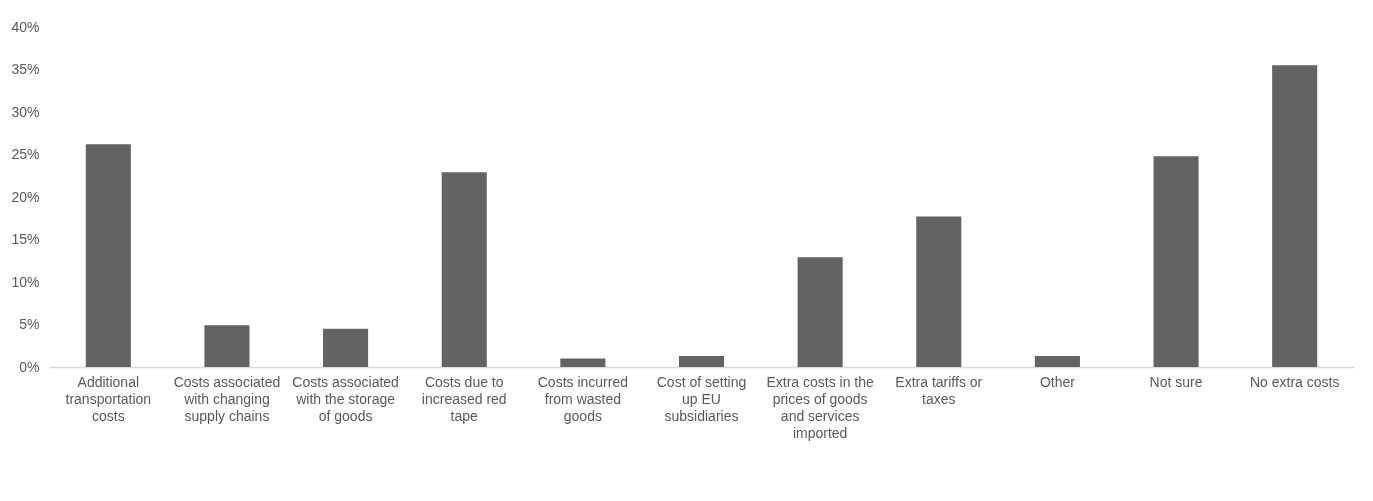 This screenshot has width=1373, height=501. What do you see at coordinates (25, 154) in the screenshot?
I see `y-tick-label: 25%` at bounding box center [25, 154].